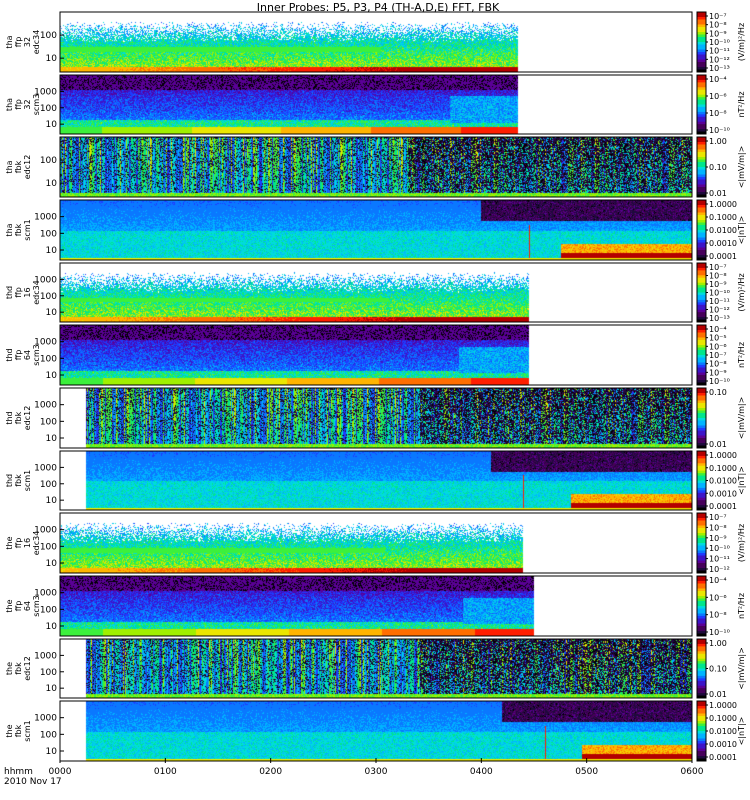 The width and height of the screenshot is (750, 800). I want to click on colorbar-tick-label: 1.0000, so click(723, 705).